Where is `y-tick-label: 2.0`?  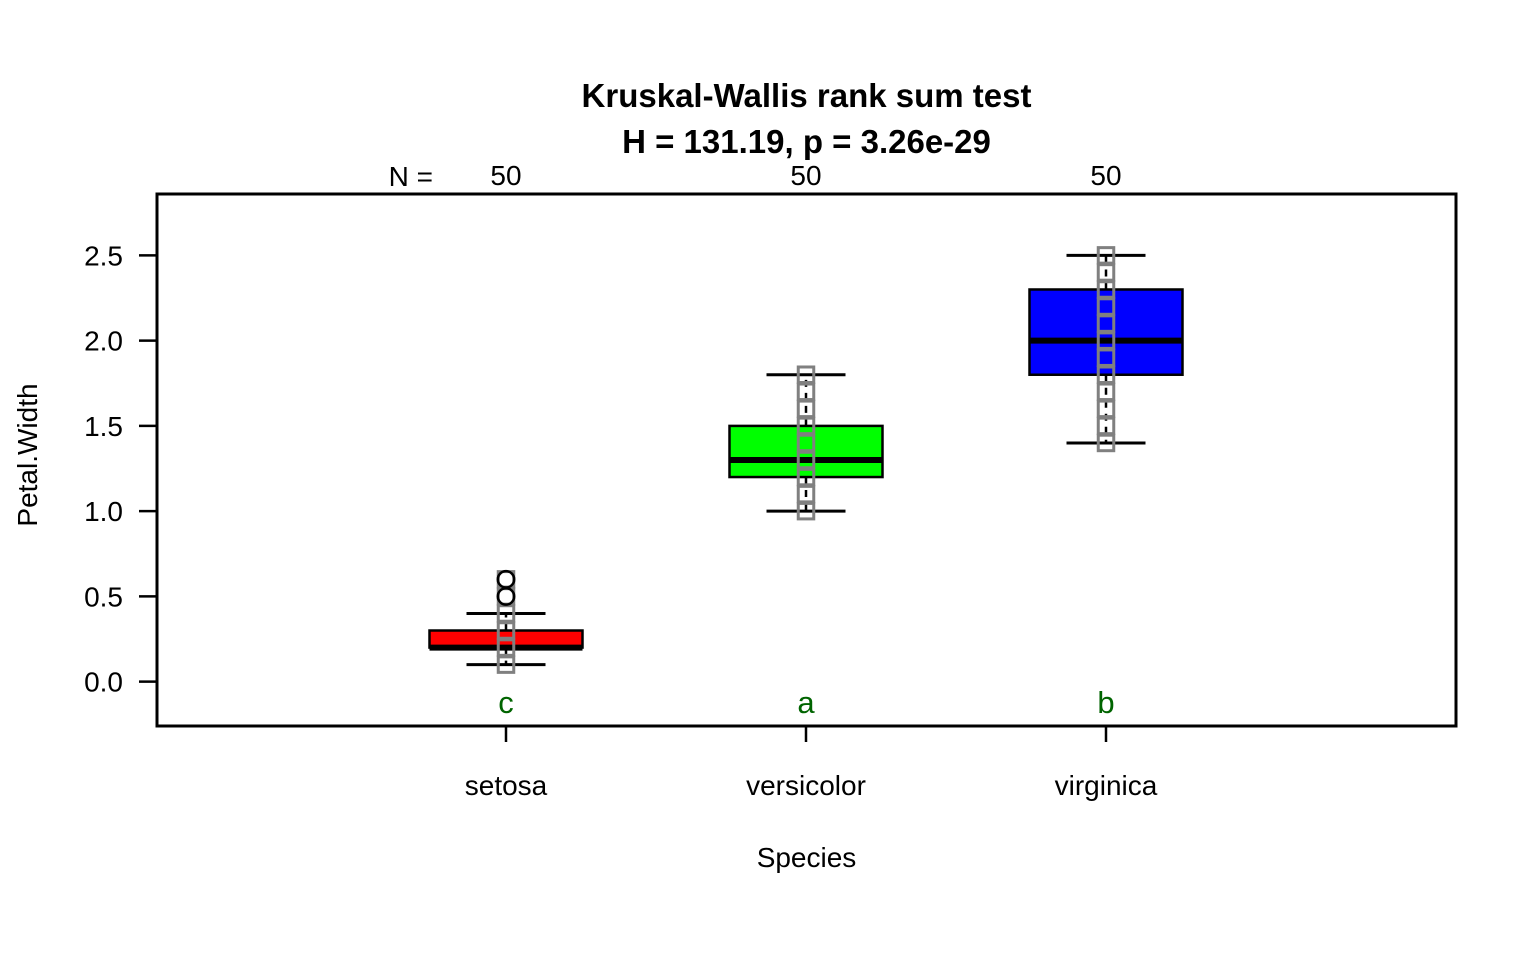 y-tick-label: 2.0 is located at coordinates (103, 341).